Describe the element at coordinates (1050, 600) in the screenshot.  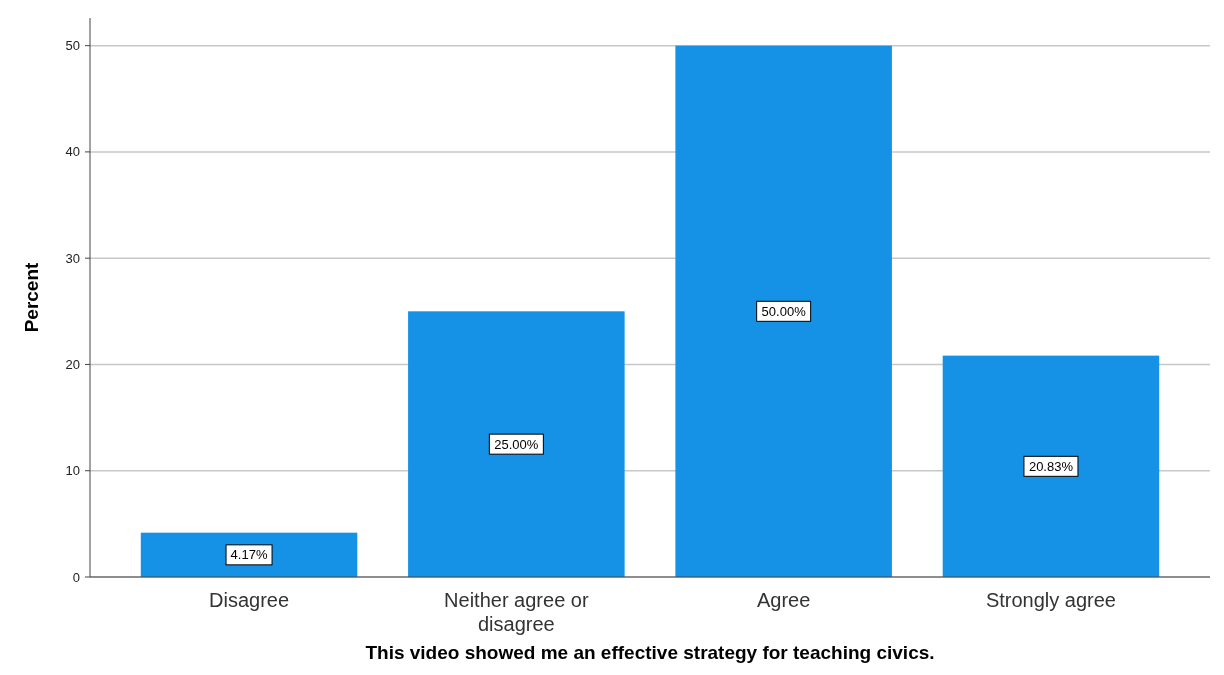
I see `x-tick-label: Strongly agree` at that location.